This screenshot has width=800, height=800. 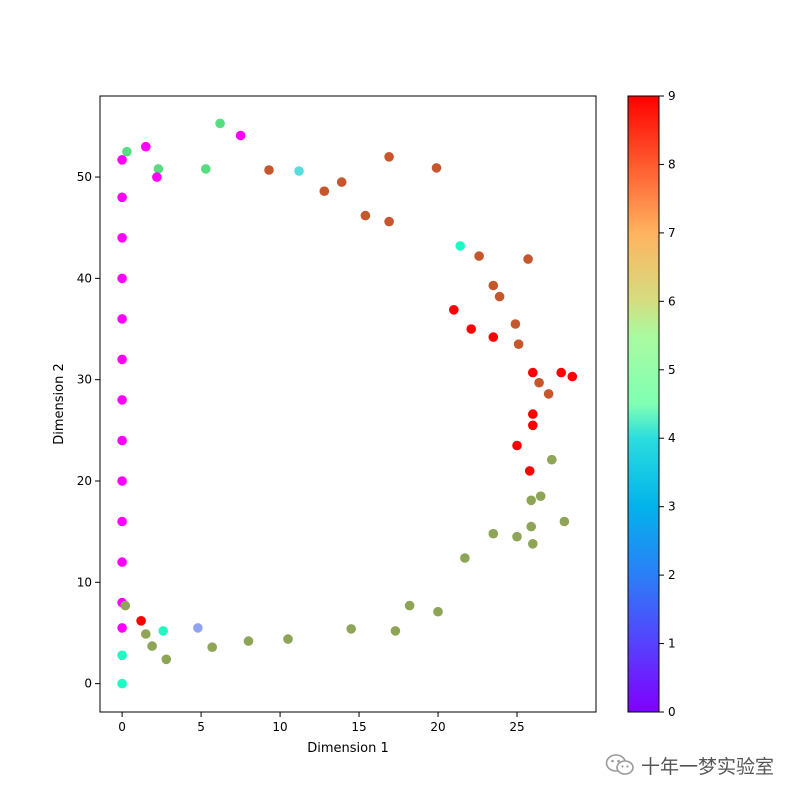 I want to click on colorbar-tick-label: 0, so click(x=672, y=712).